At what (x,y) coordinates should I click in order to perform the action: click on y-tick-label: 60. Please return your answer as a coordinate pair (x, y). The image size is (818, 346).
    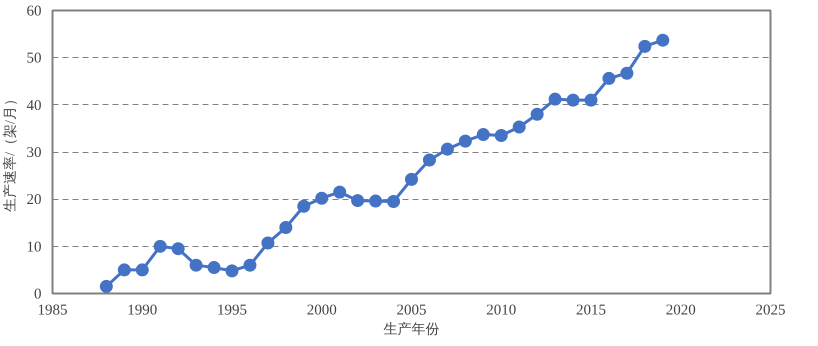
    Looking at the image, I should click on (34, 12).